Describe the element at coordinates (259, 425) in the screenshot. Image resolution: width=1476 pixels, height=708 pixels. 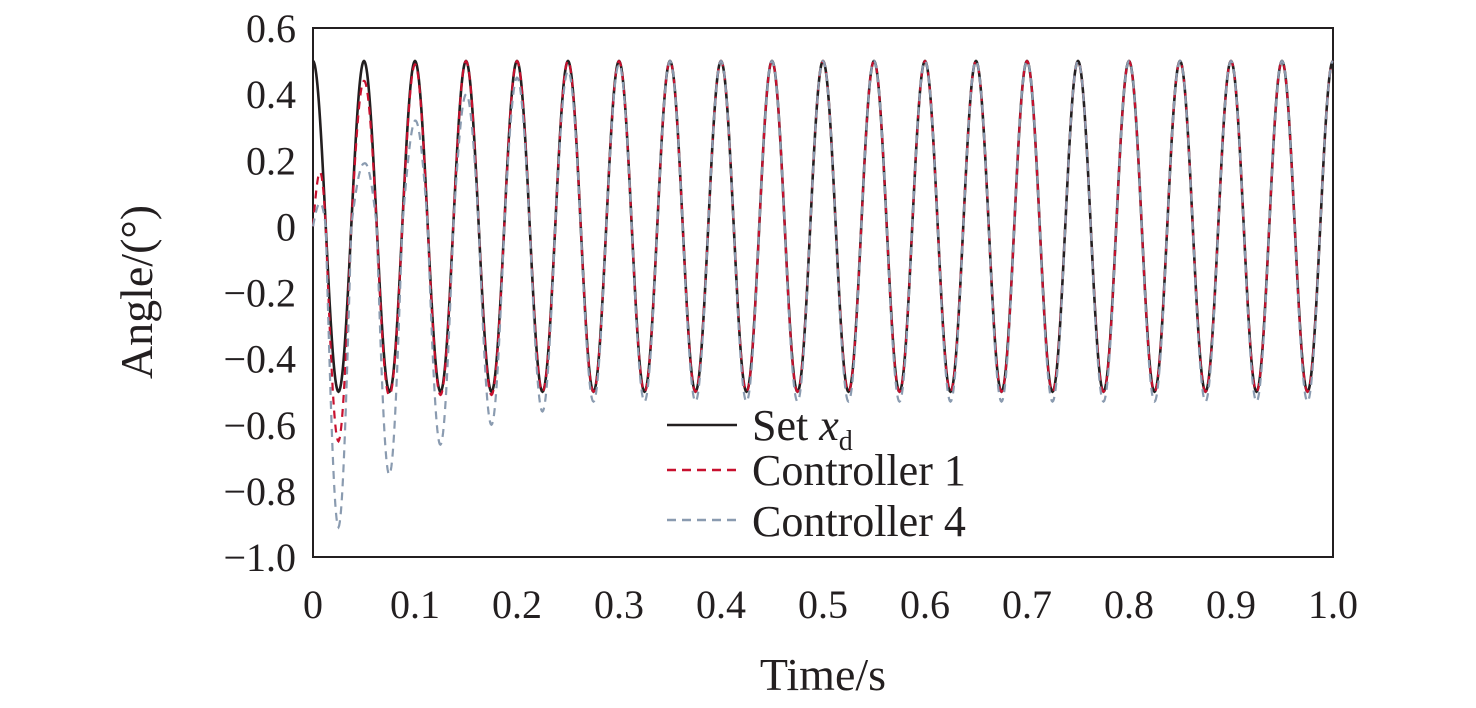
I see `y-tick-label: −0.6` at that location.